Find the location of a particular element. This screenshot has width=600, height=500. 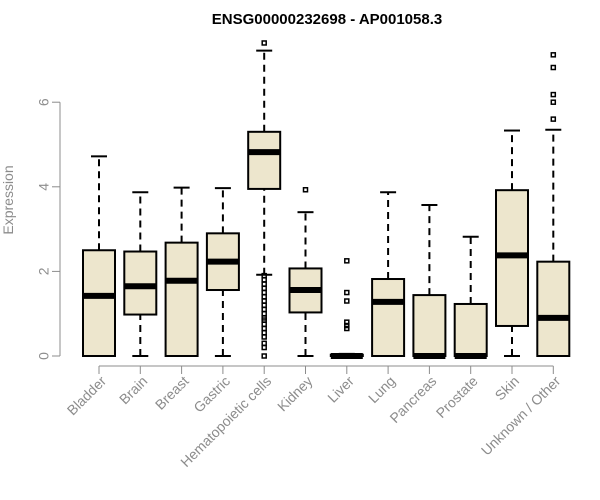

x-tick-label: Lung is located at coordinates (381, 389).